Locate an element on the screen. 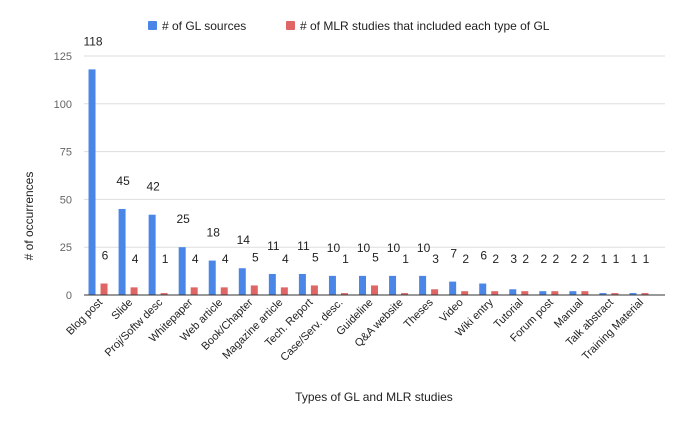 This screenshot has width=687, height=425. data-label-gl-sources: 7 is located at coordinates (453, 254).